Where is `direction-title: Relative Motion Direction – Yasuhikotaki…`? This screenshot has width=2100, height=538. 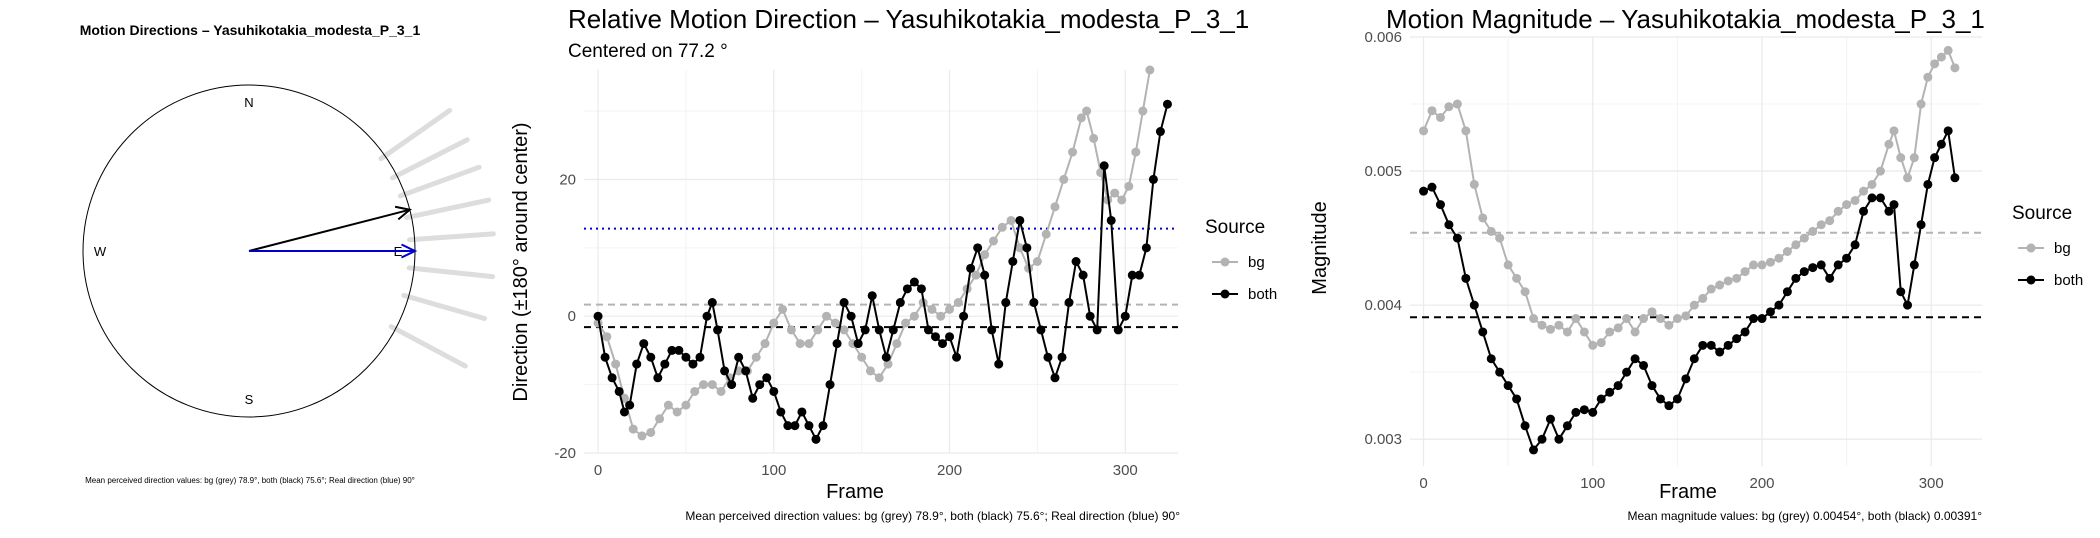 direction-title: Relative Motion Direction – Yasuhikotaki… is located at coordinates (908, 19).